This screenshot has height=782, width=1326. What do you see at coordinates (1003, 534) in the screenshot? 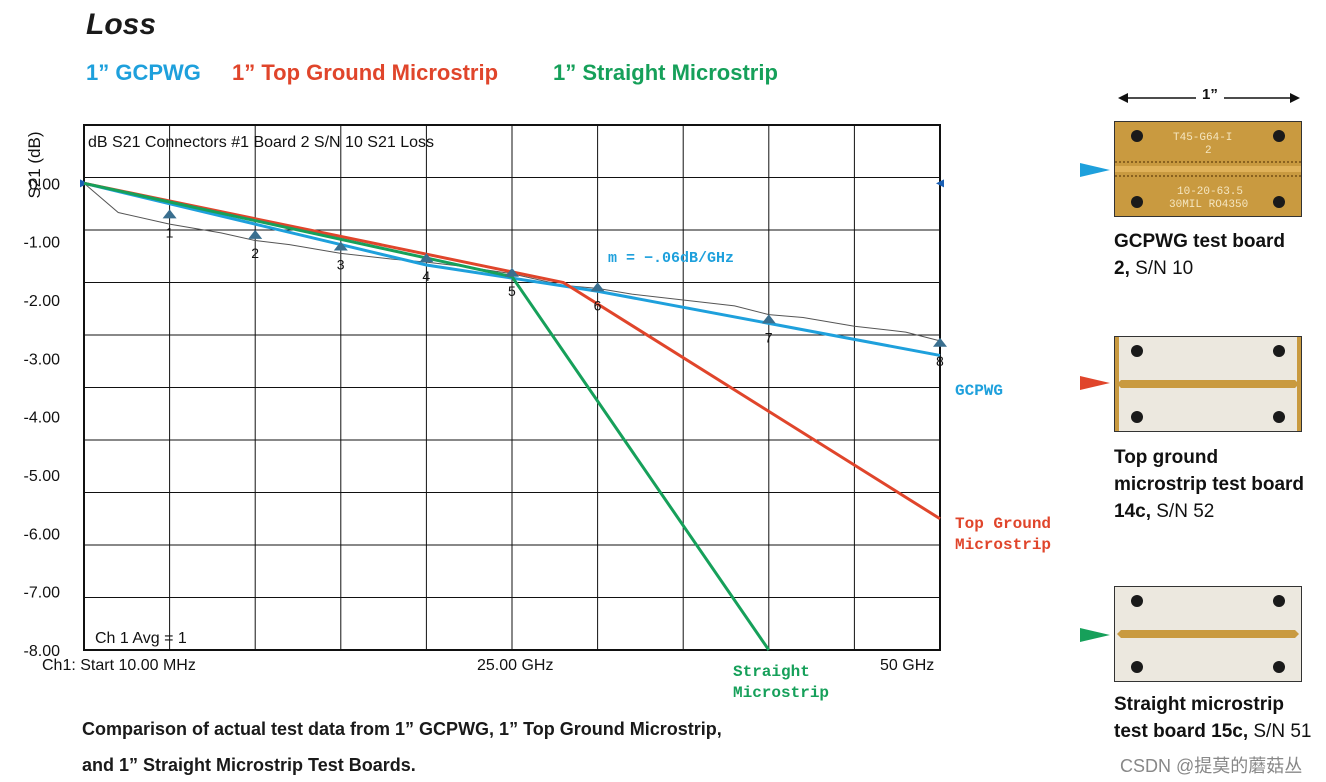
I see `series-label-top-ground-microstrip: Top Ground Microstrip` at bounding box center [1003, 534].